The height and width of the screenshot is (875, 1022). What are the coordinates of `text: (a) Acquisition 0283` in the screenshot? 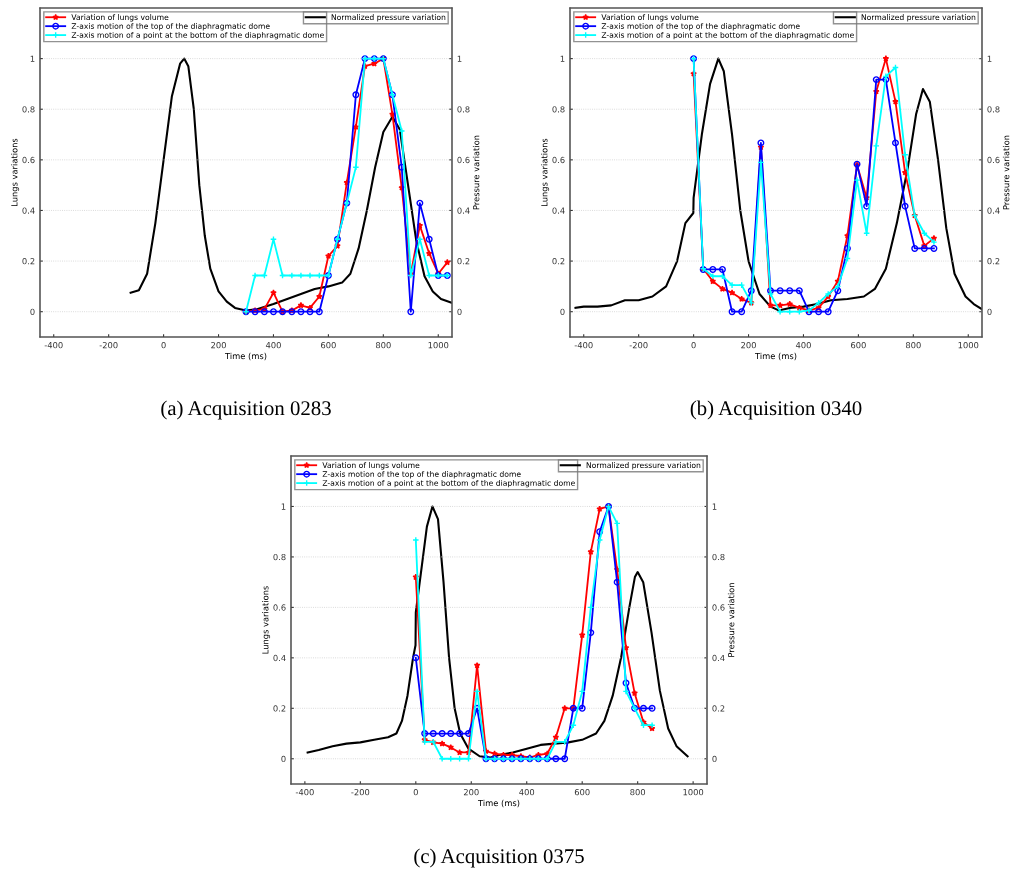 It's located at (246, 410).